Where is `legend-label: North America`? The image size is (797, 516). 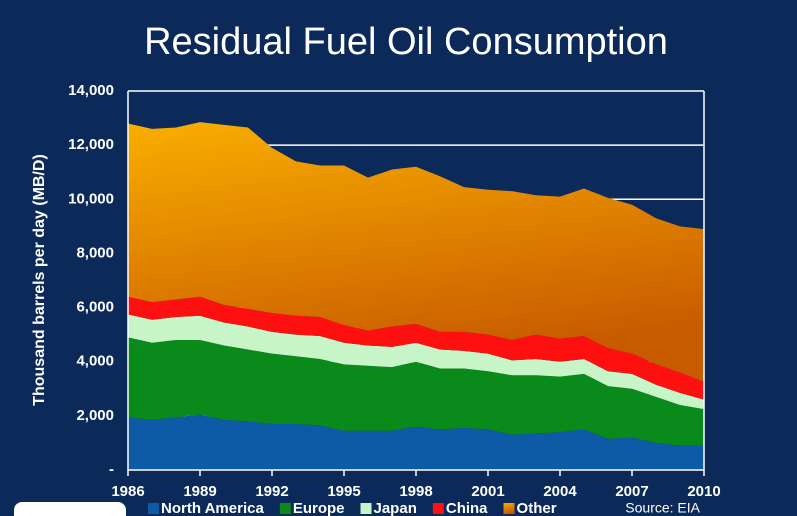 legend-label: North America is located at coordinates (212, 508).